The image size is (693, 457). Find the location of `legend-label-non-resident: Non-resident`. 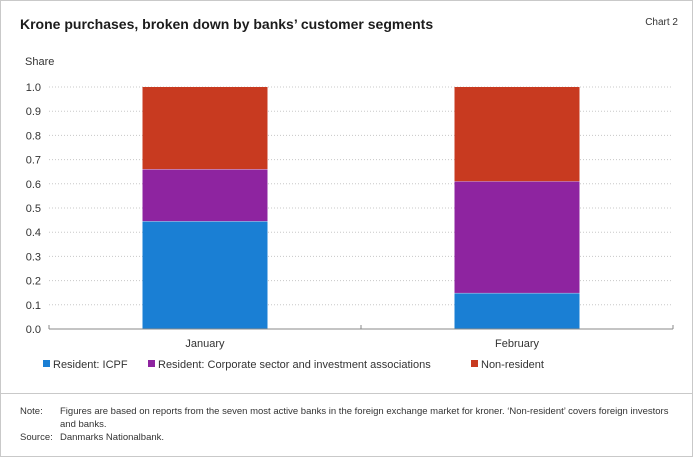

legend-label-non-resident: Non-resident is located at coordinates (512, 365).